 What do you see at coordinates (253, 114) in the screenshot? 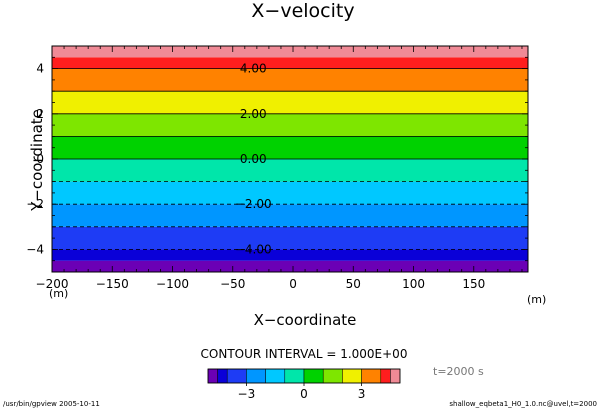
I see `contour-label-3: 2.00` at bounding box center [253, 114].